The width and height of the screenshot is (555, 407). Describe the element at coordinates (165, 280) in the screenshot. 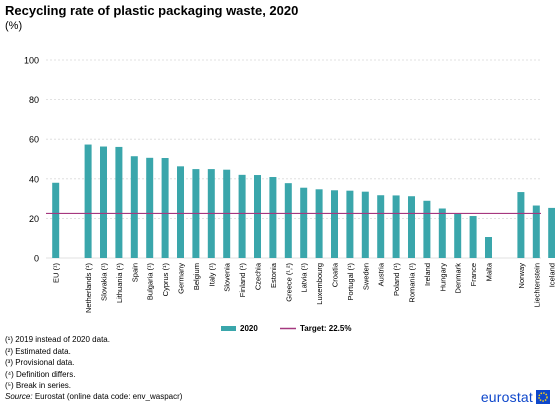

I see `x-tick-label: Cyprus (¹)` at that location.